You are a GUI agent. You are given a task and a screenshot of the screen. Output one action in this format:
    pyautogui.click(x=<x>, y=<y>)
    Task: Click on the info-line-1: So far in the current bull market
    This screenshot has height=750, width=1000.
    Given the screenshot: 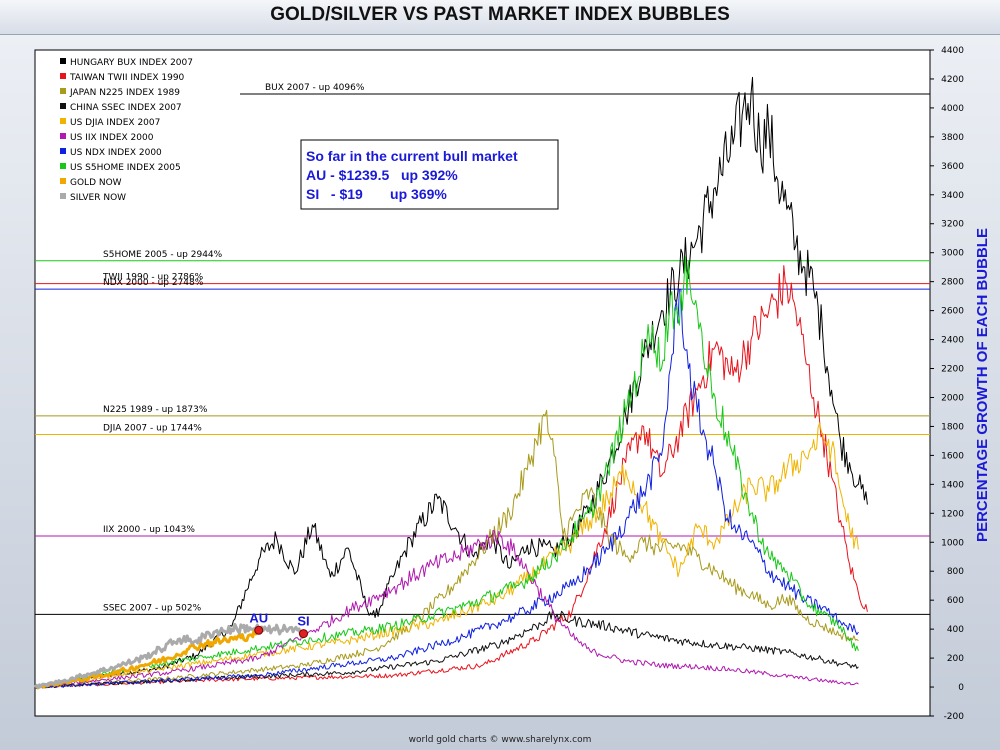 What is the action you would take?
    pyautogui.click(x=412, y=156)
    